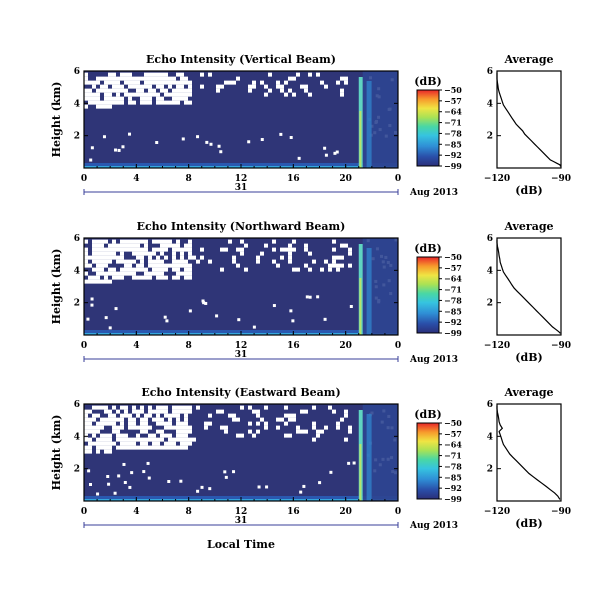  I want to click on profile-x-tick-label: −90, so click(561, 179).